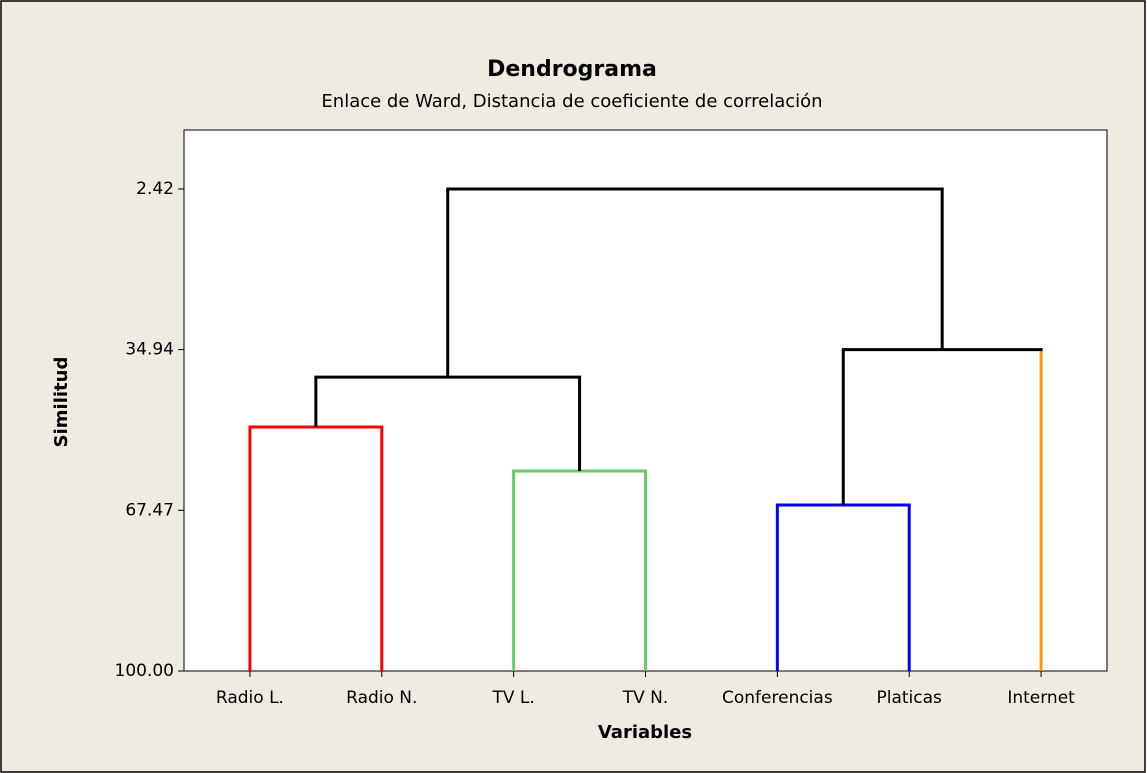  I want to click on chart-title: Dendrograma, so click(572, 69).